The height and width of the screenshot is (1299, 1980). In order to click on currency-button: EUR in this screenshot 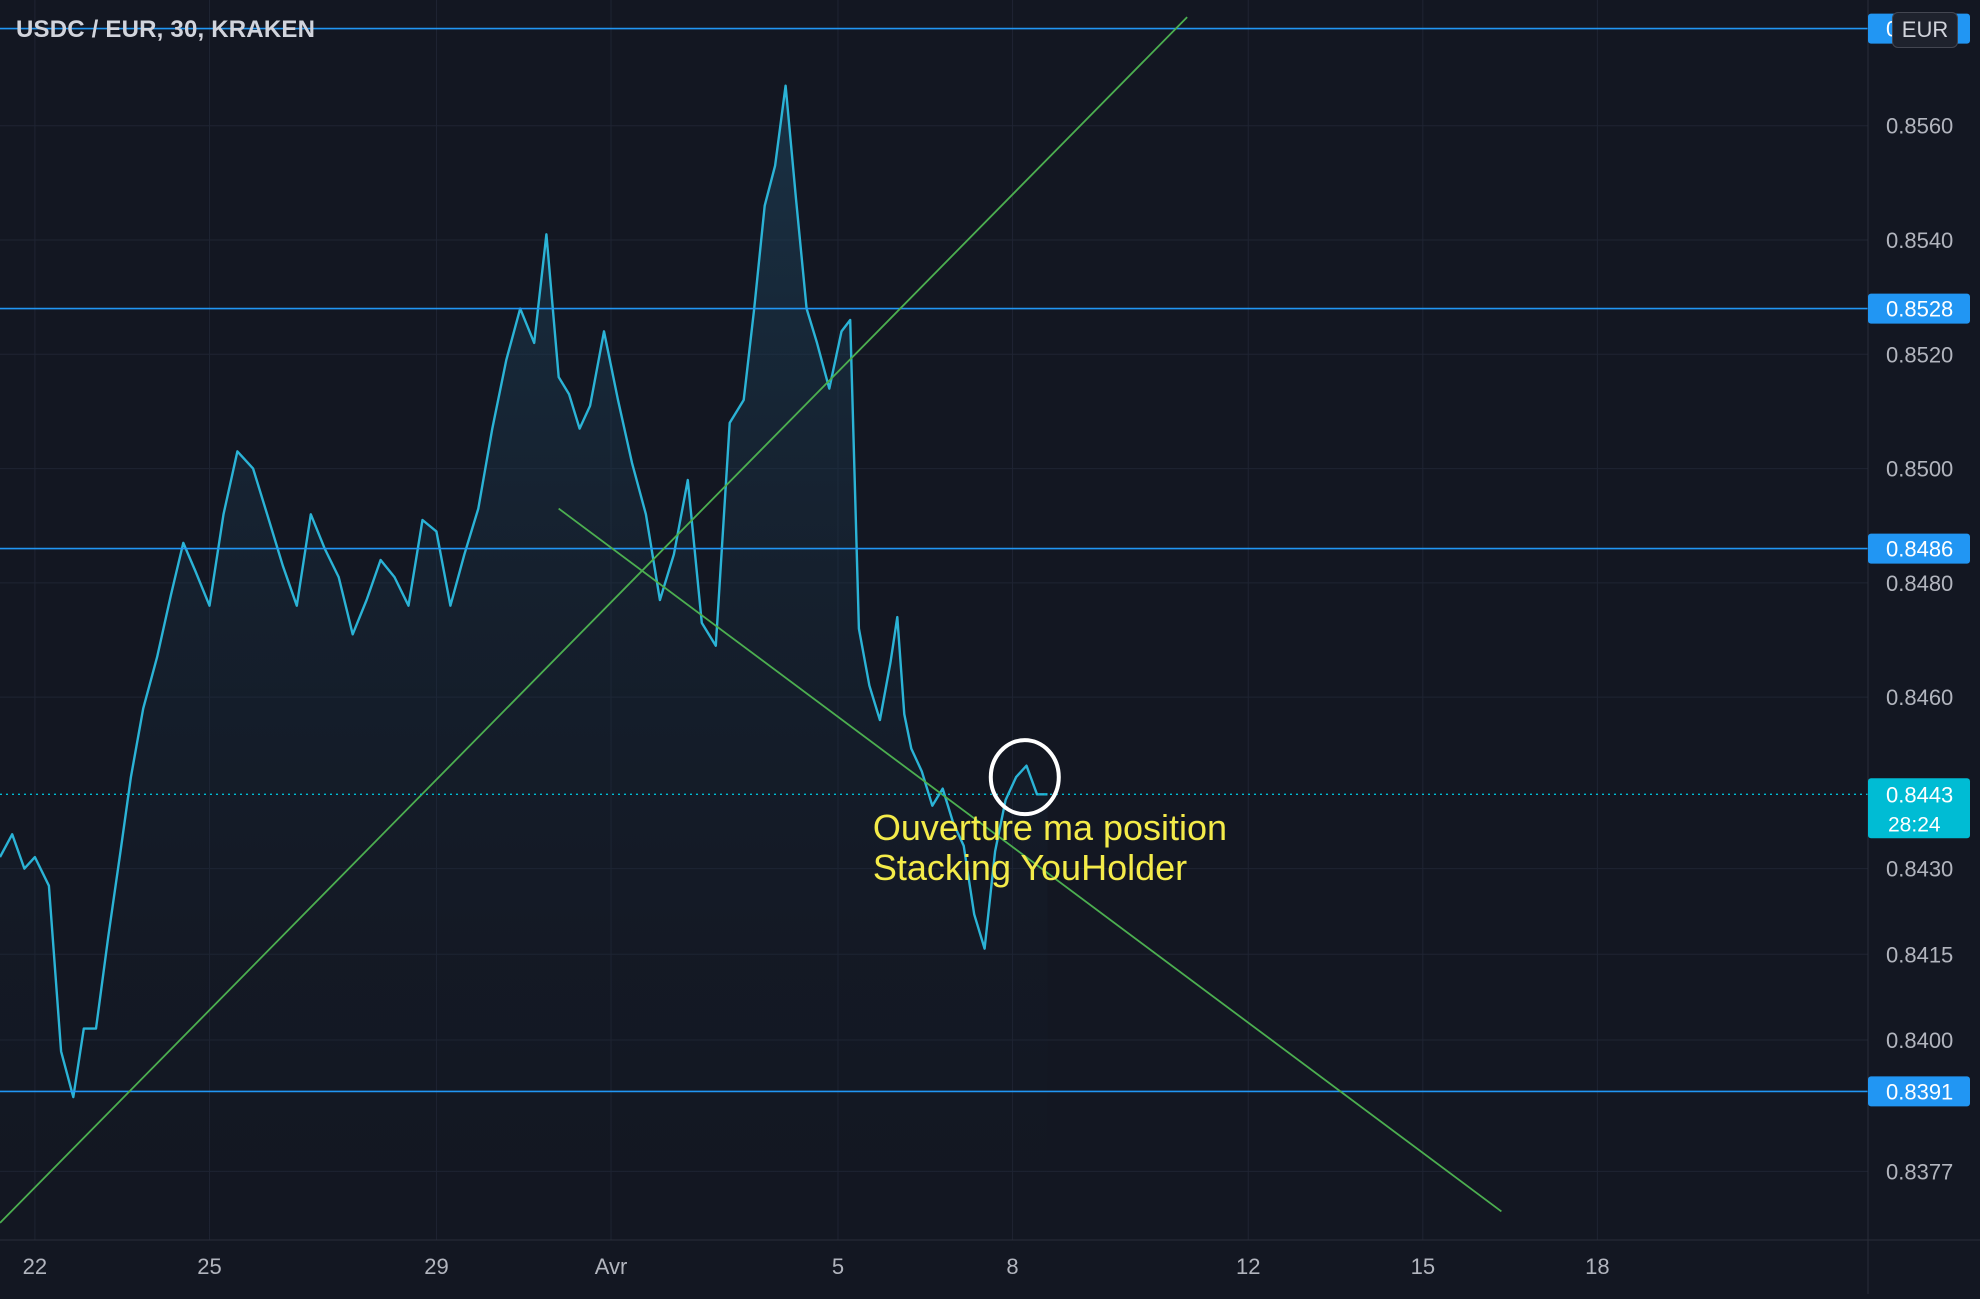, I will do `click(1925, 30)`.